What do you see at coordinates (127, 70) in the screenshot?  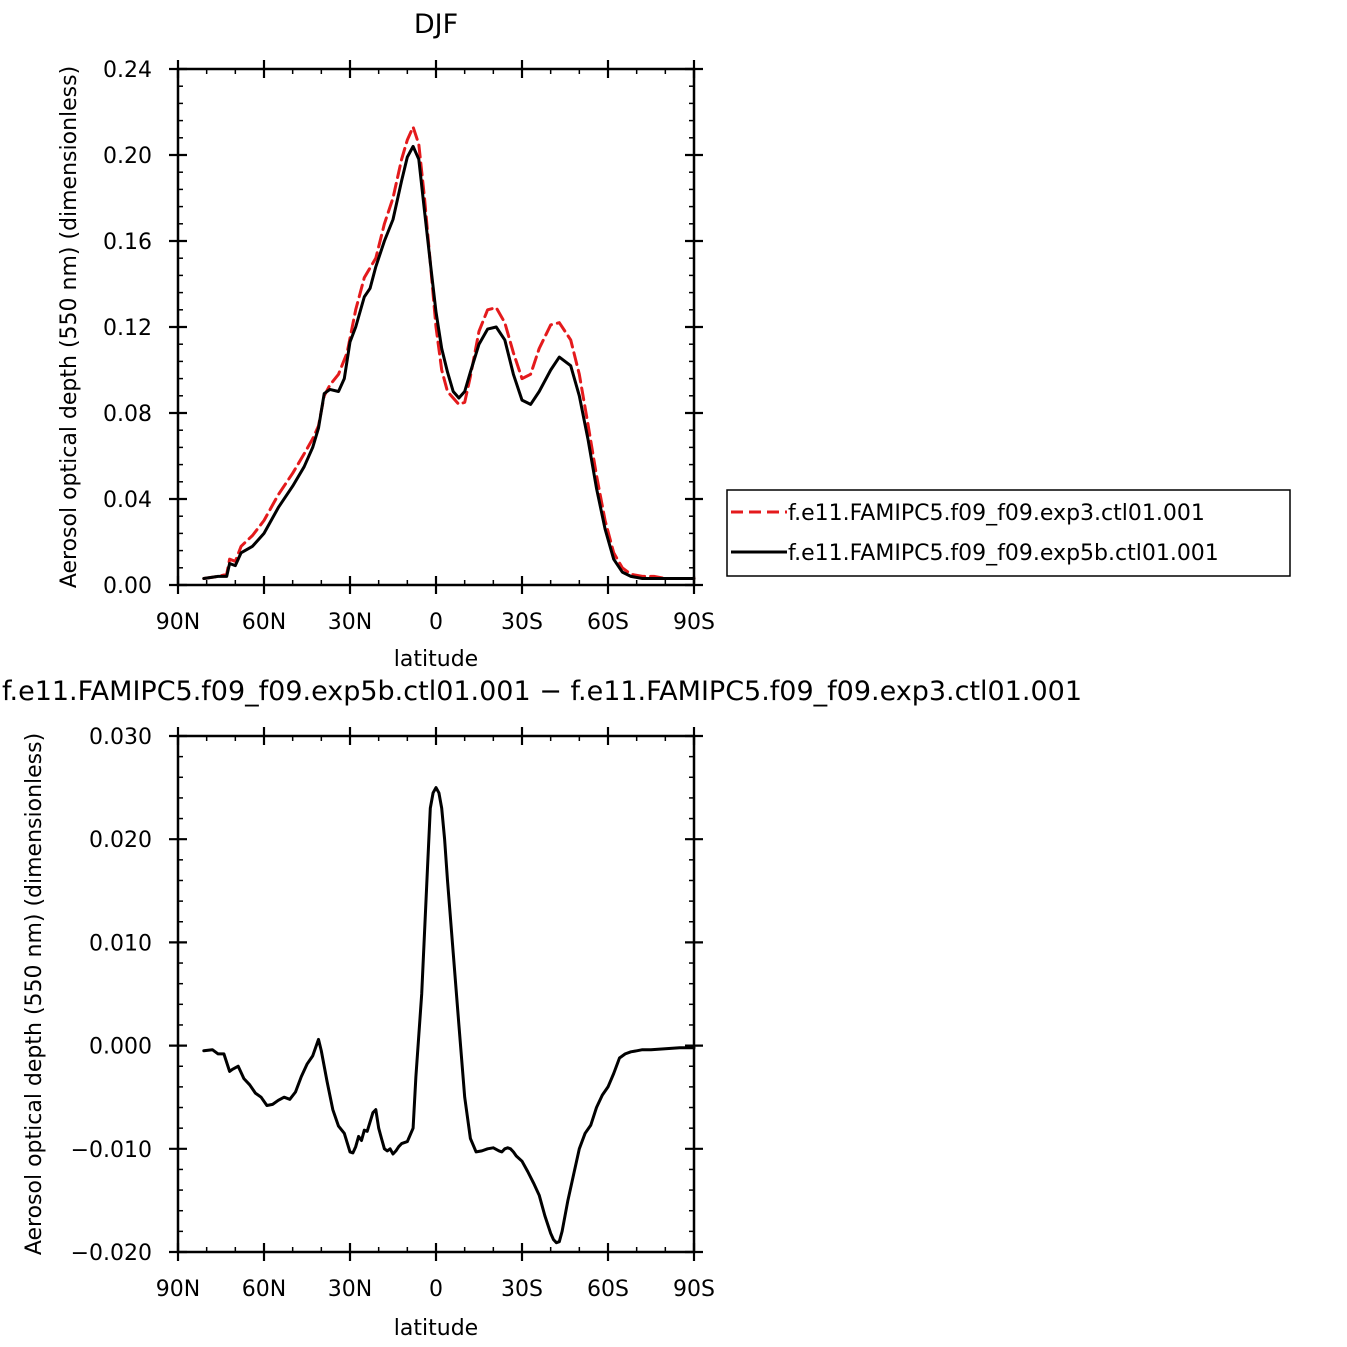 I see `y-tick-label: 0.24` at bounding box center [127, 70].